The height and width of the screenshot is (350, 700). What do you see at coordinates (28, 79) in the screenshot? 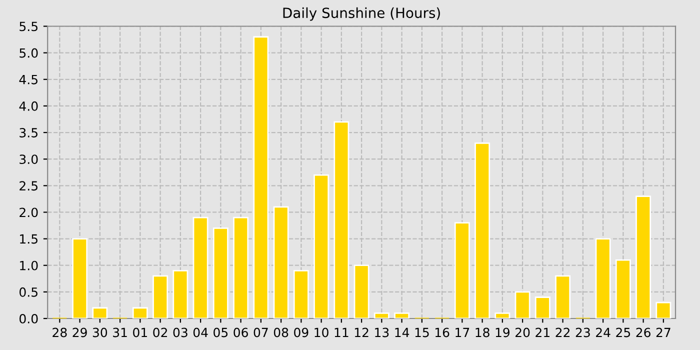
I see `y-tick-label: 4.5` at bounding box center [28, 79].